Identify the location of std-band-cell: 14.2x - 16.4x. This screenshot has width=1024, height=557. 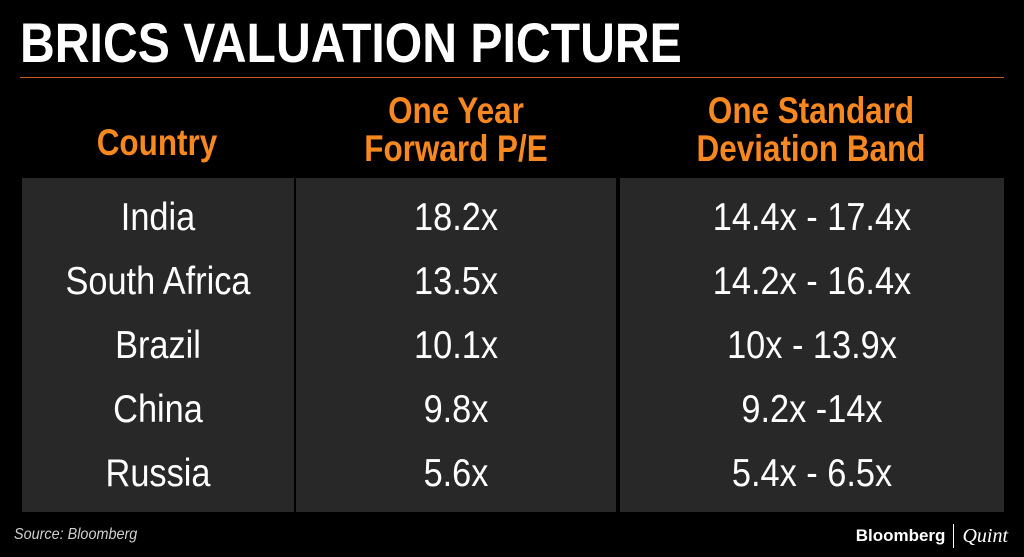
(812, 281).